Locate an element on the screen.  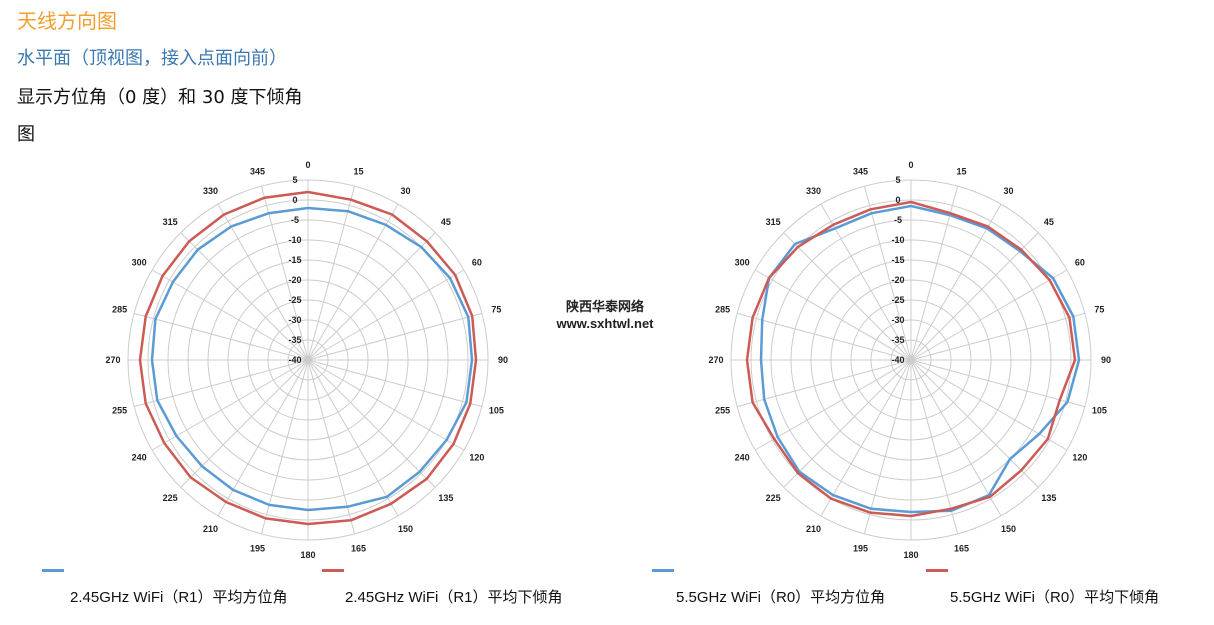
angle-tick-label: 135 is located at coordinates (445, 498).